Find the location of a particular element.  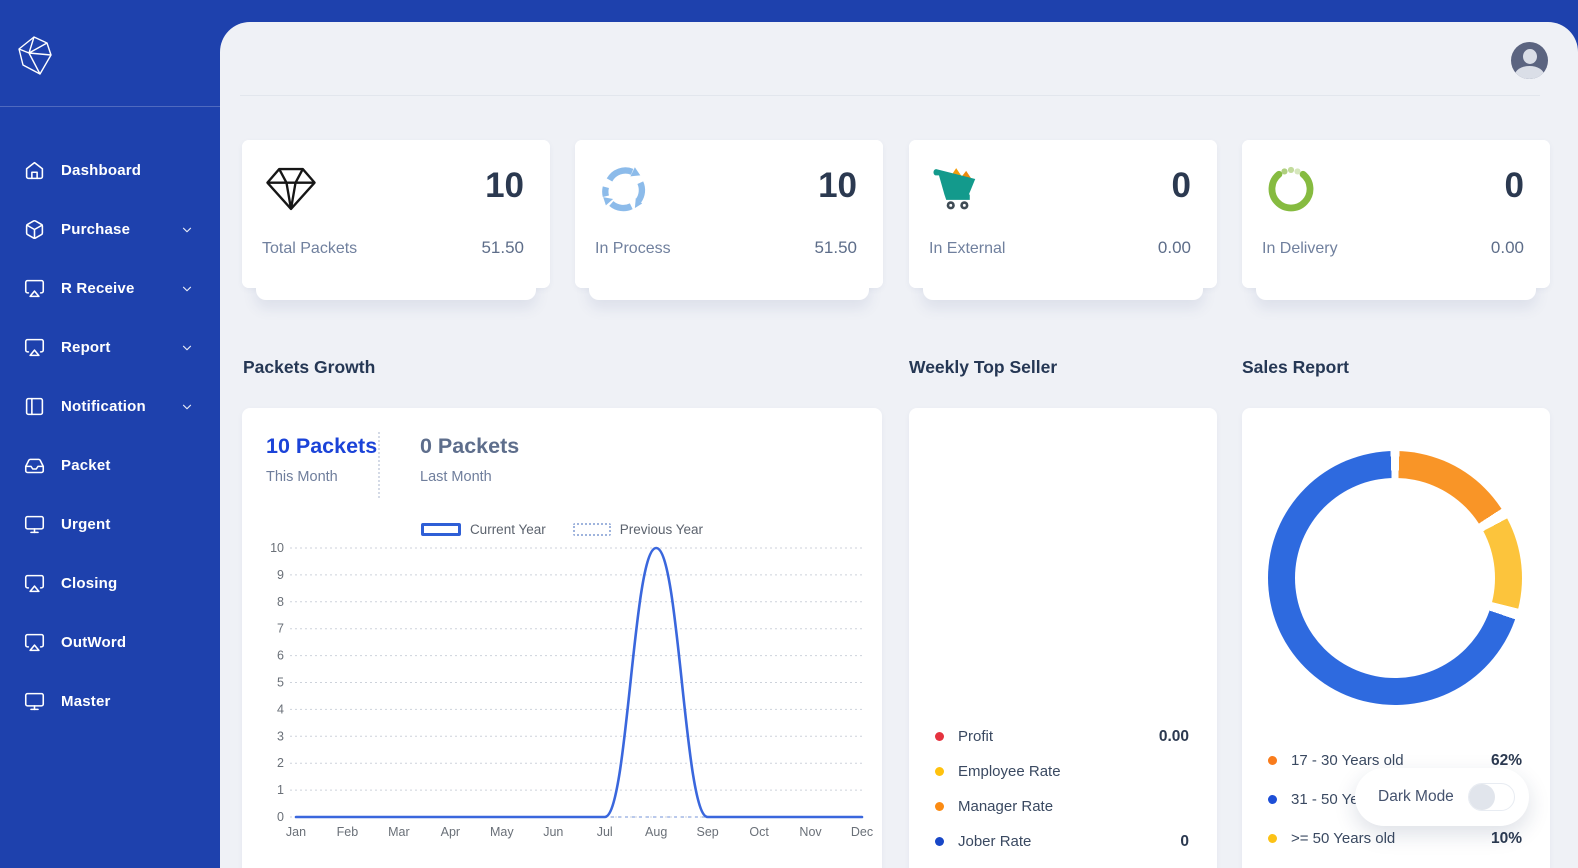

sidebar-item-dashboard: Dashboard is located at coordinates (110, 170).